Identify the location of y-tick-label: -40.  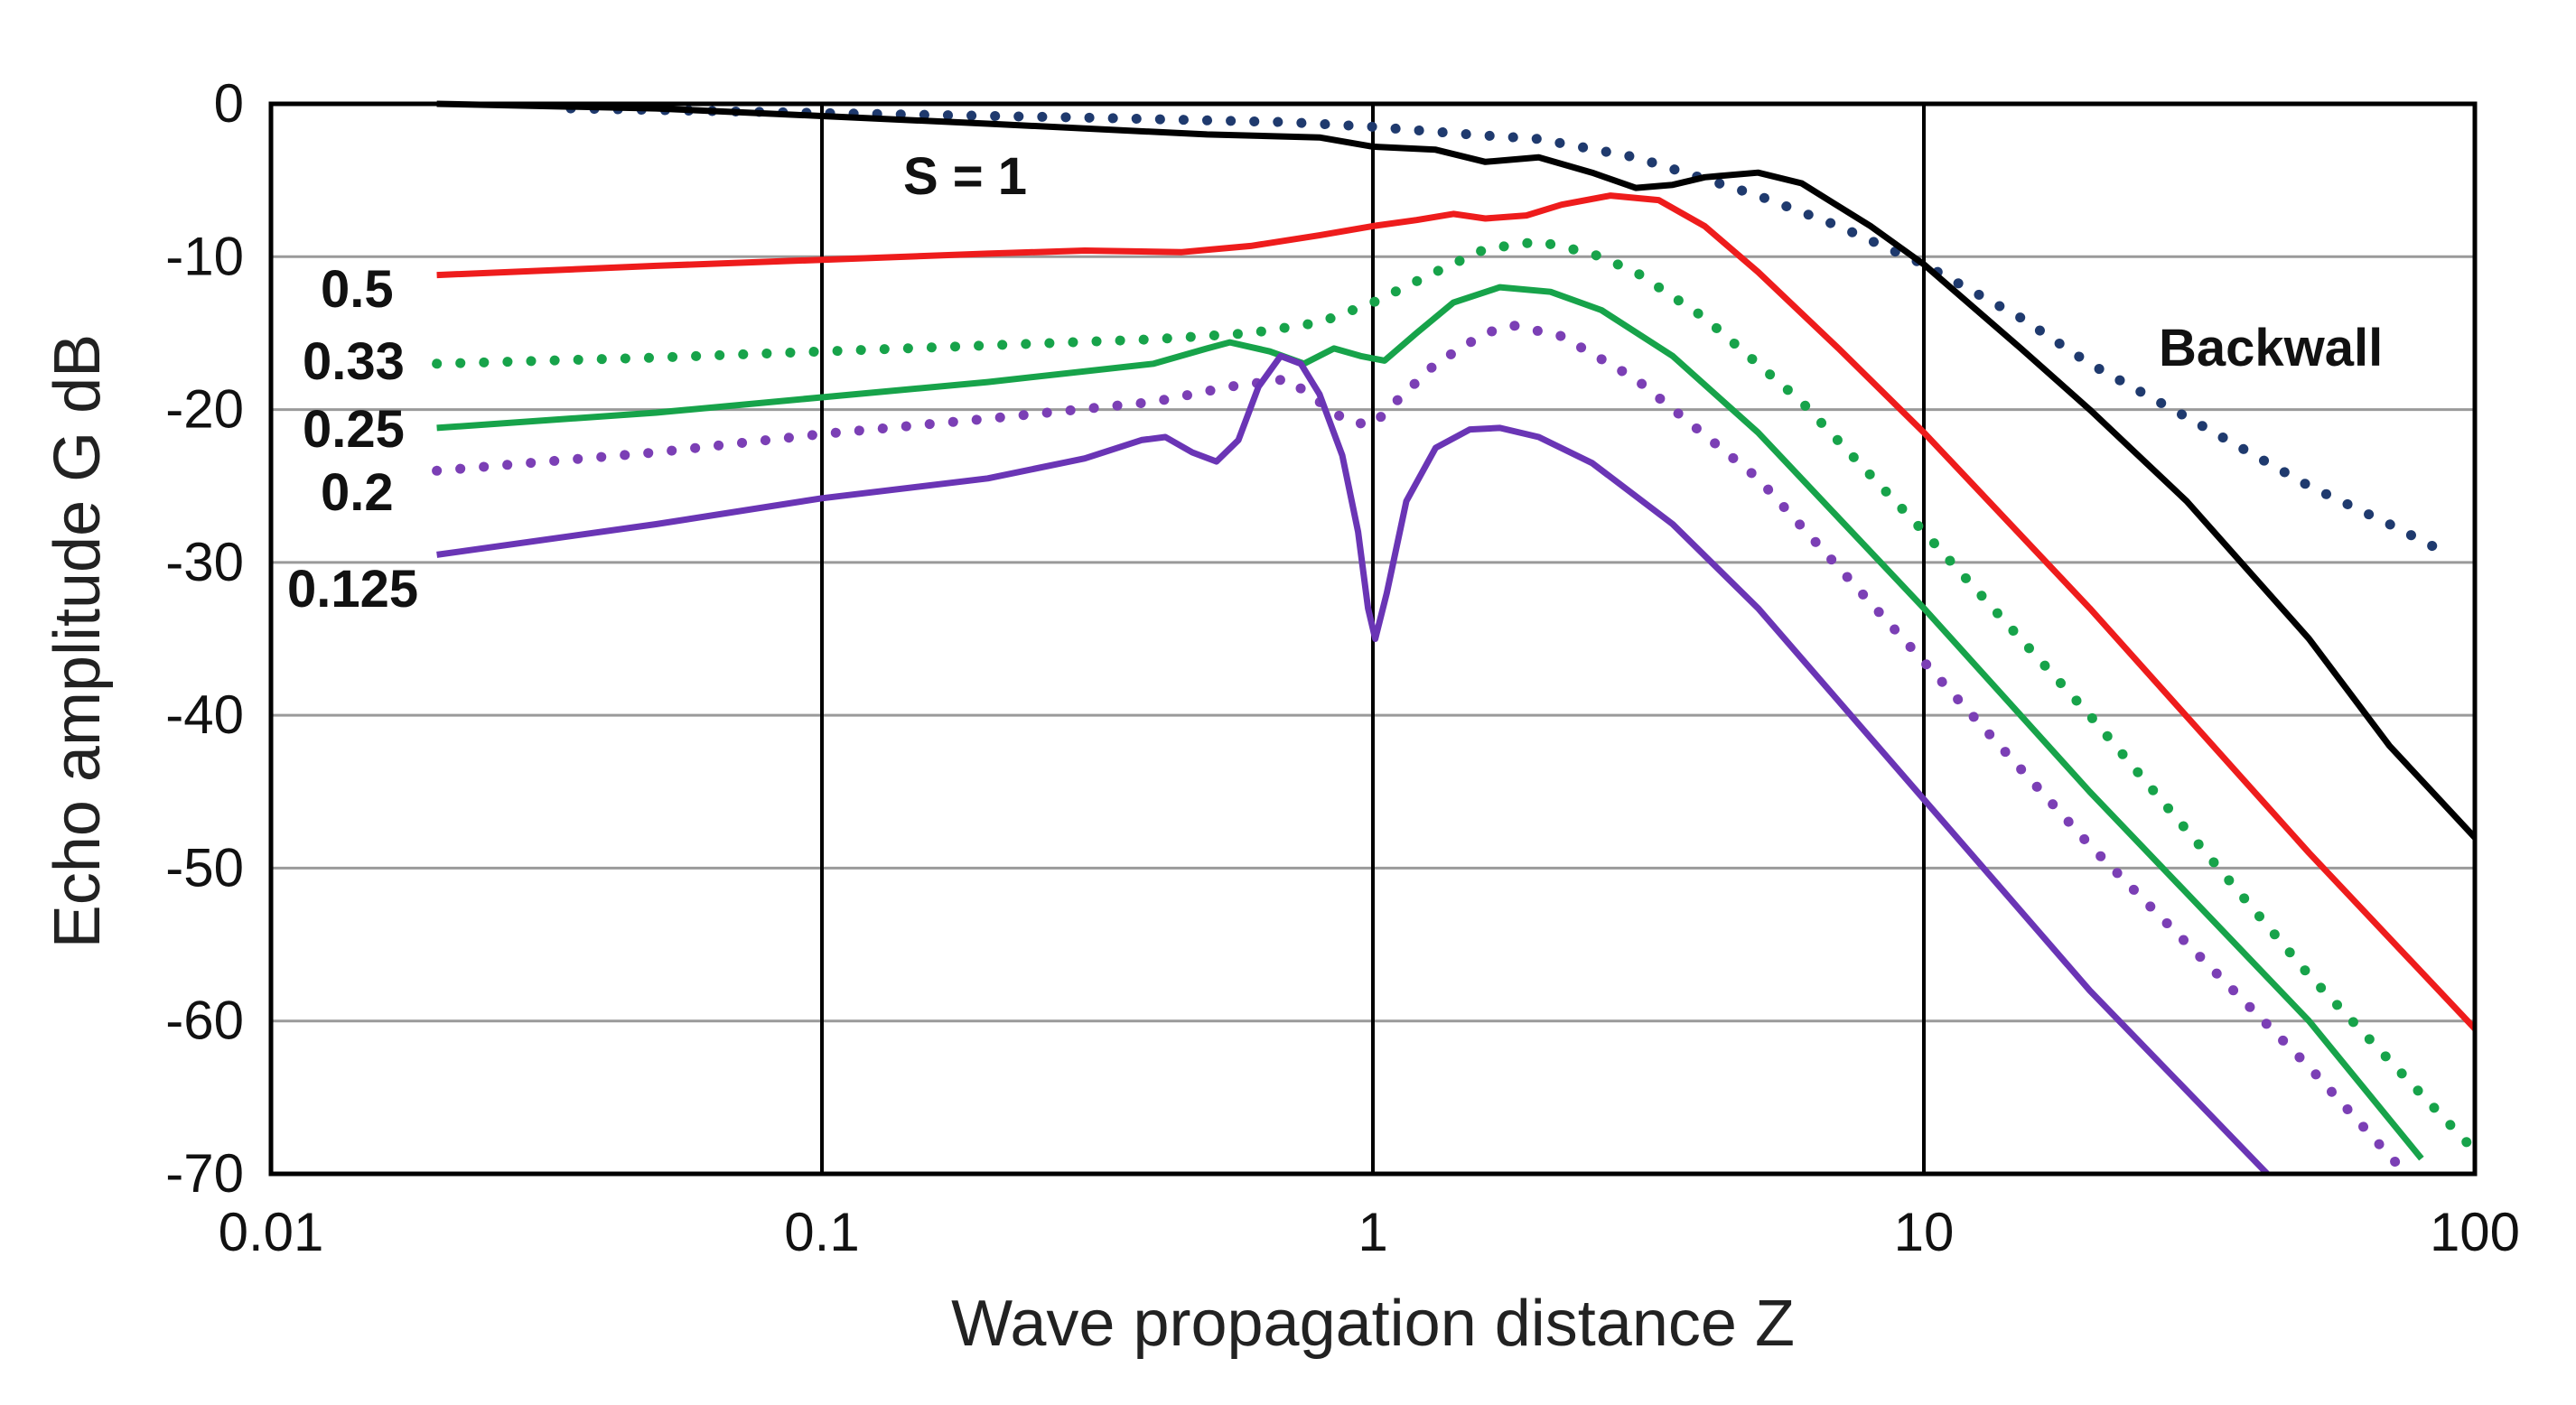
(204, 715).